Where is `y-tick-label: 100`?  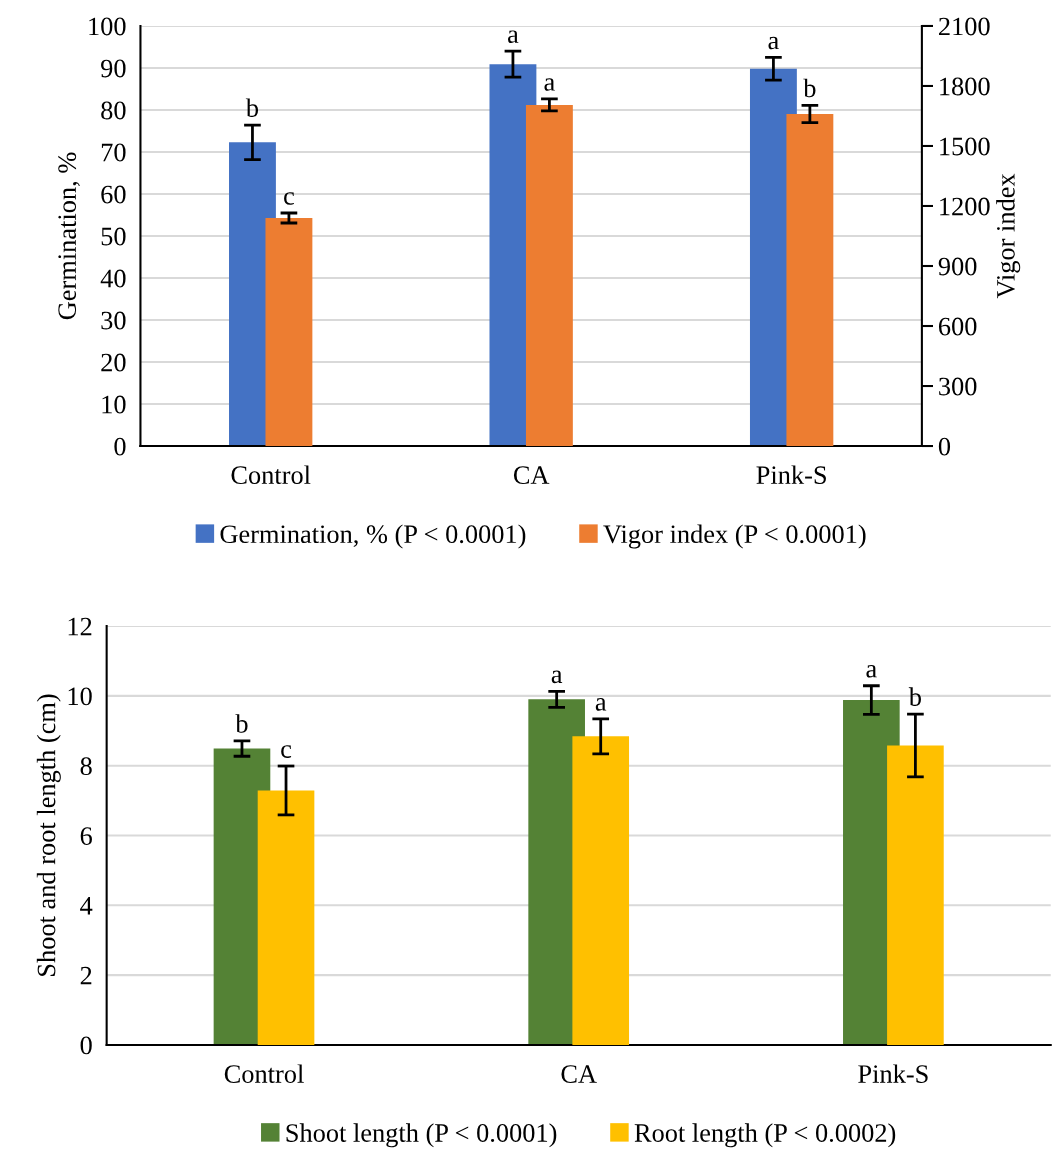 y-tick-label: 100 is located at coordinates (107, 26).